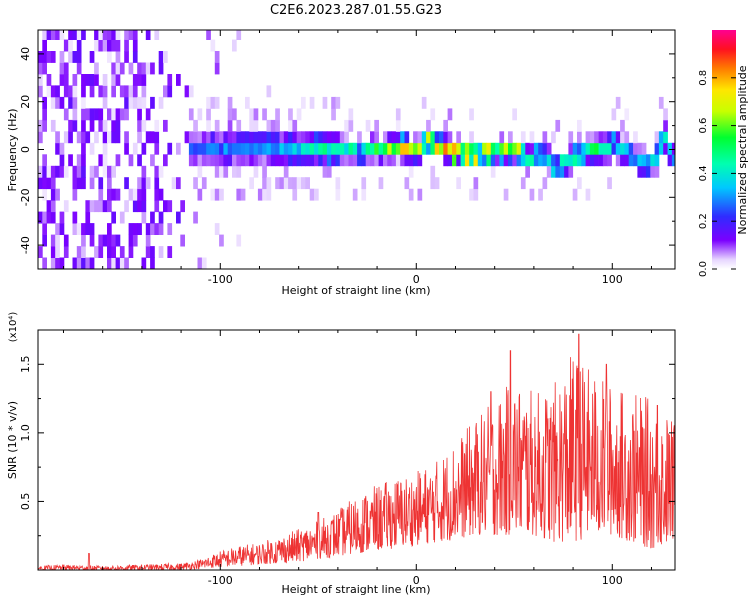  What do you see at coordinates (355, 290) in the screenshot?
I see `spectrogram-x-label: Height of straight line (km)` at bounding box center [355, 290].